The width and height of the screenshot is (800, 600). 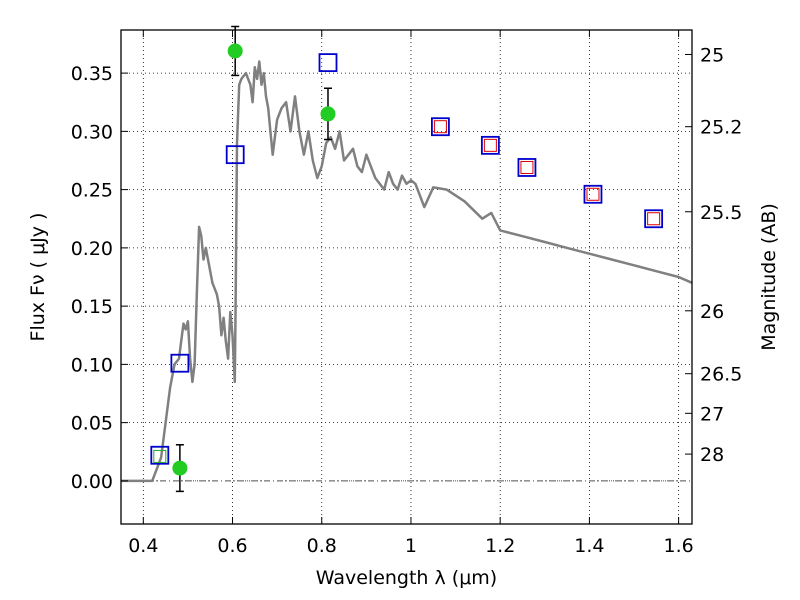 What do you see at coordinates (92, 74) in the screenshot?
I see `y-tick-label: 0.35` at bounding box center [92, 74].